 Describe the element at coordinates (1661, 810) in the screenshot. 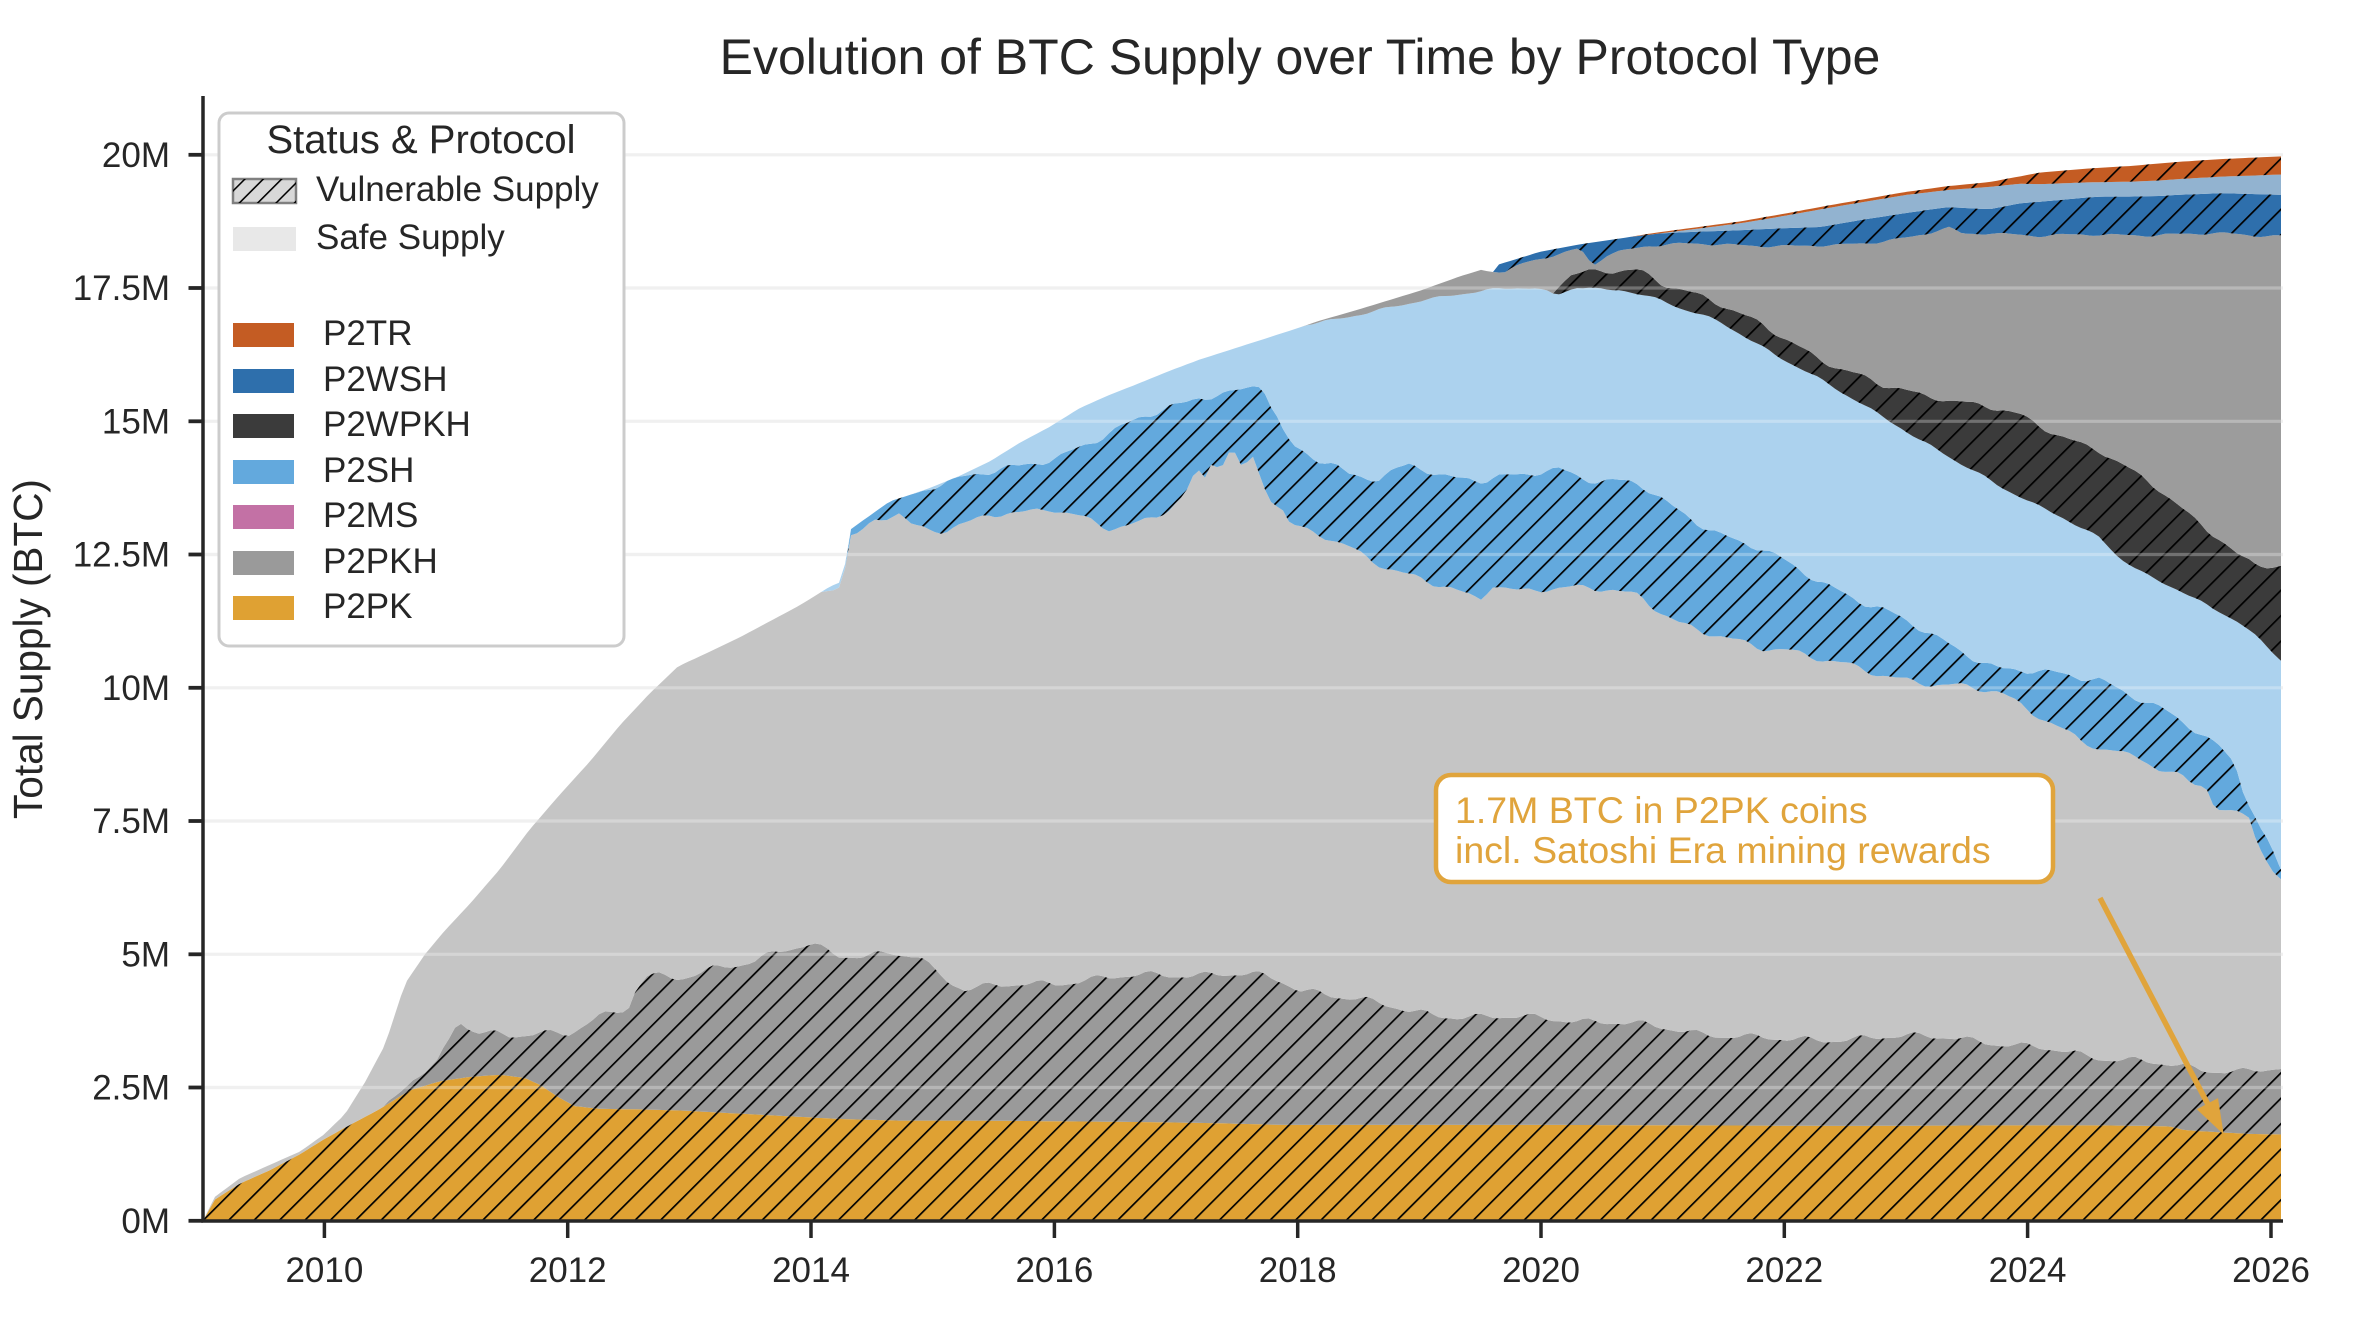

I see `svg-text: 1.7M BTC in P2PK coins` at that location.